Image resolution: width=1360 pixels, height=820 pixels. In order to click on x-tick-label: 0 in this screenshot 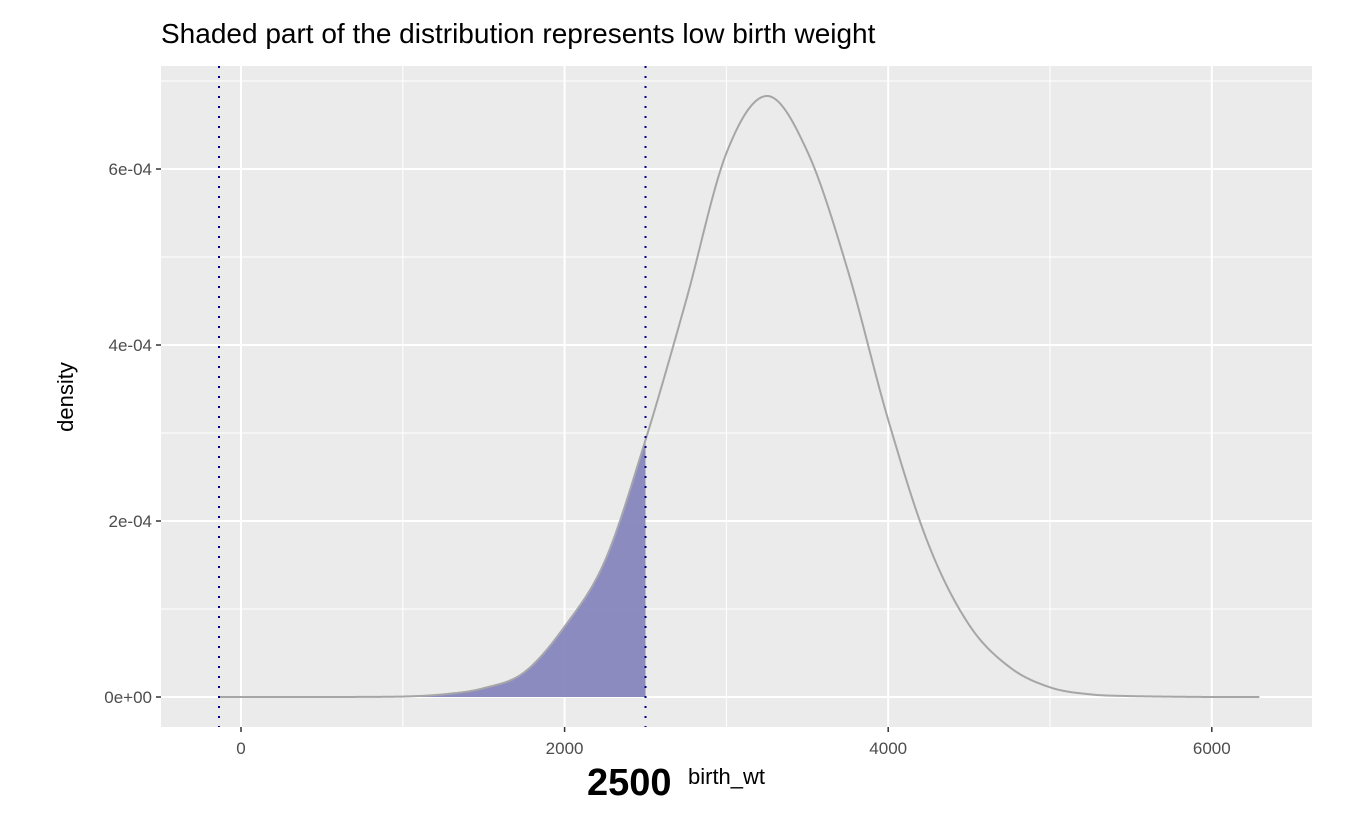, I will do `click(240, 748)`.